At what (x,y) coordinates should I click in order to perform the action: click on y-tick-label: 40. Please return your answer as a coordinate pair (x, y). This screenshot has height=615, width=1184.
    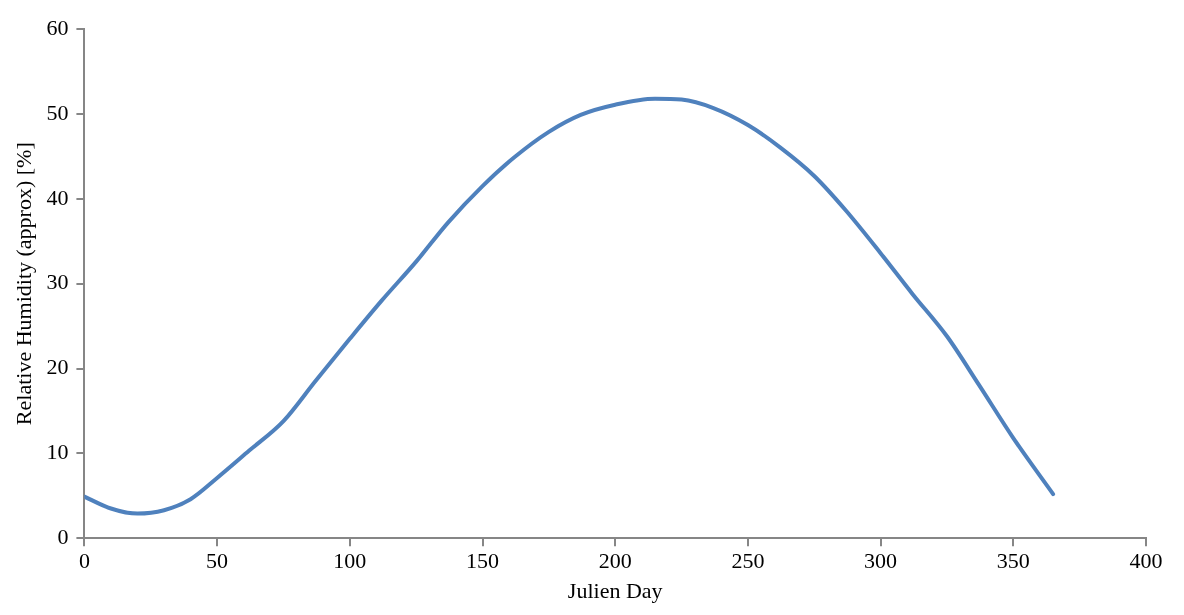
    Looking at the image, I should click on (57, 197).